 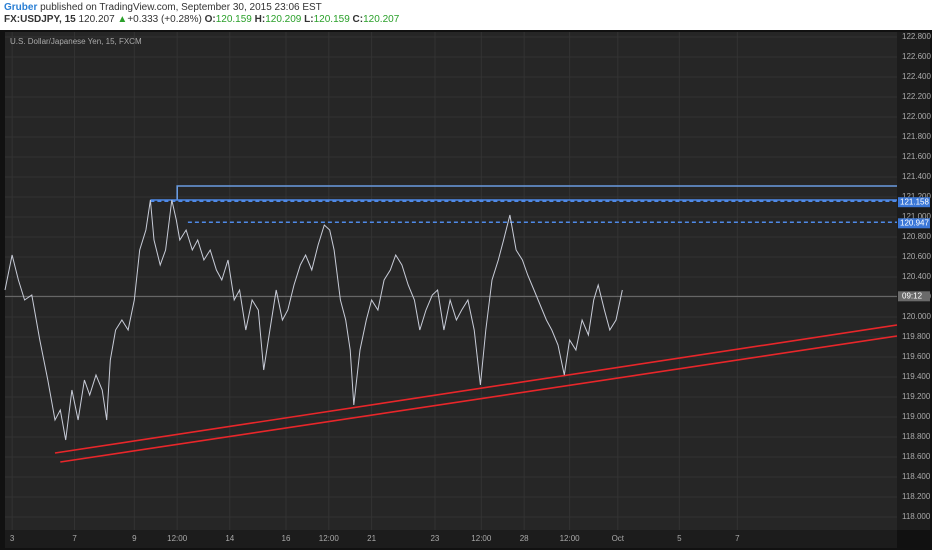 I want to click on y-tick-label: 122.600, so click(x=916, y=56).